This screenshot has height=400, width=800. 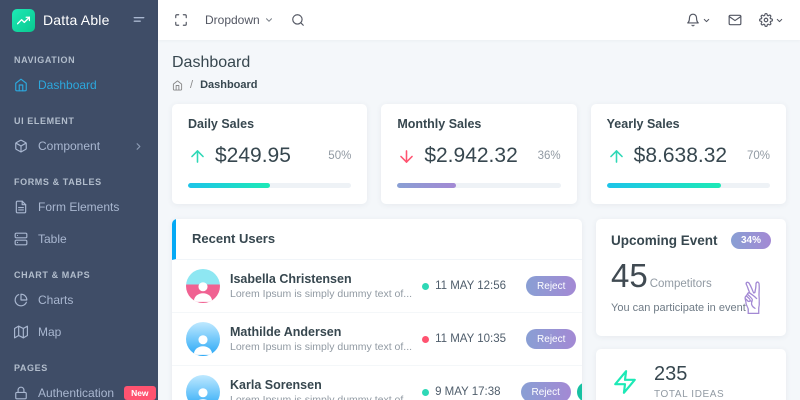 What do you see at coordinates (270, 154) in the screenshot?
I see `daily-sales-card: Daily Sales $249.95 50%` at bounding box center [270, 154].